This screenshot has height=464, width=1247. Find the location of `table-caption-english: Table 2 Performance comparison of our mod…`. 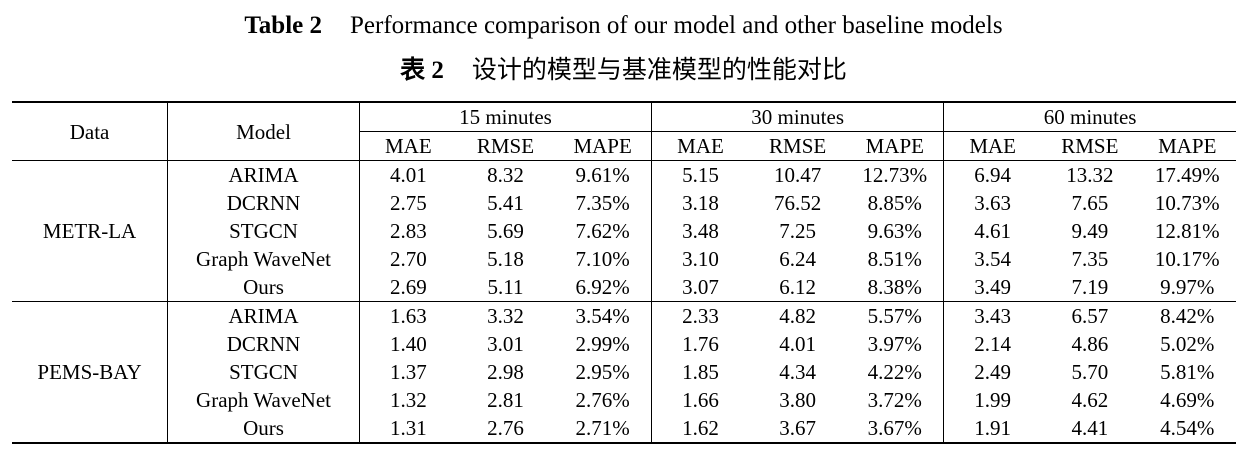

table-caption-english: Table 2 Performance comparison of our mod… is located at coordinates (623, 26).